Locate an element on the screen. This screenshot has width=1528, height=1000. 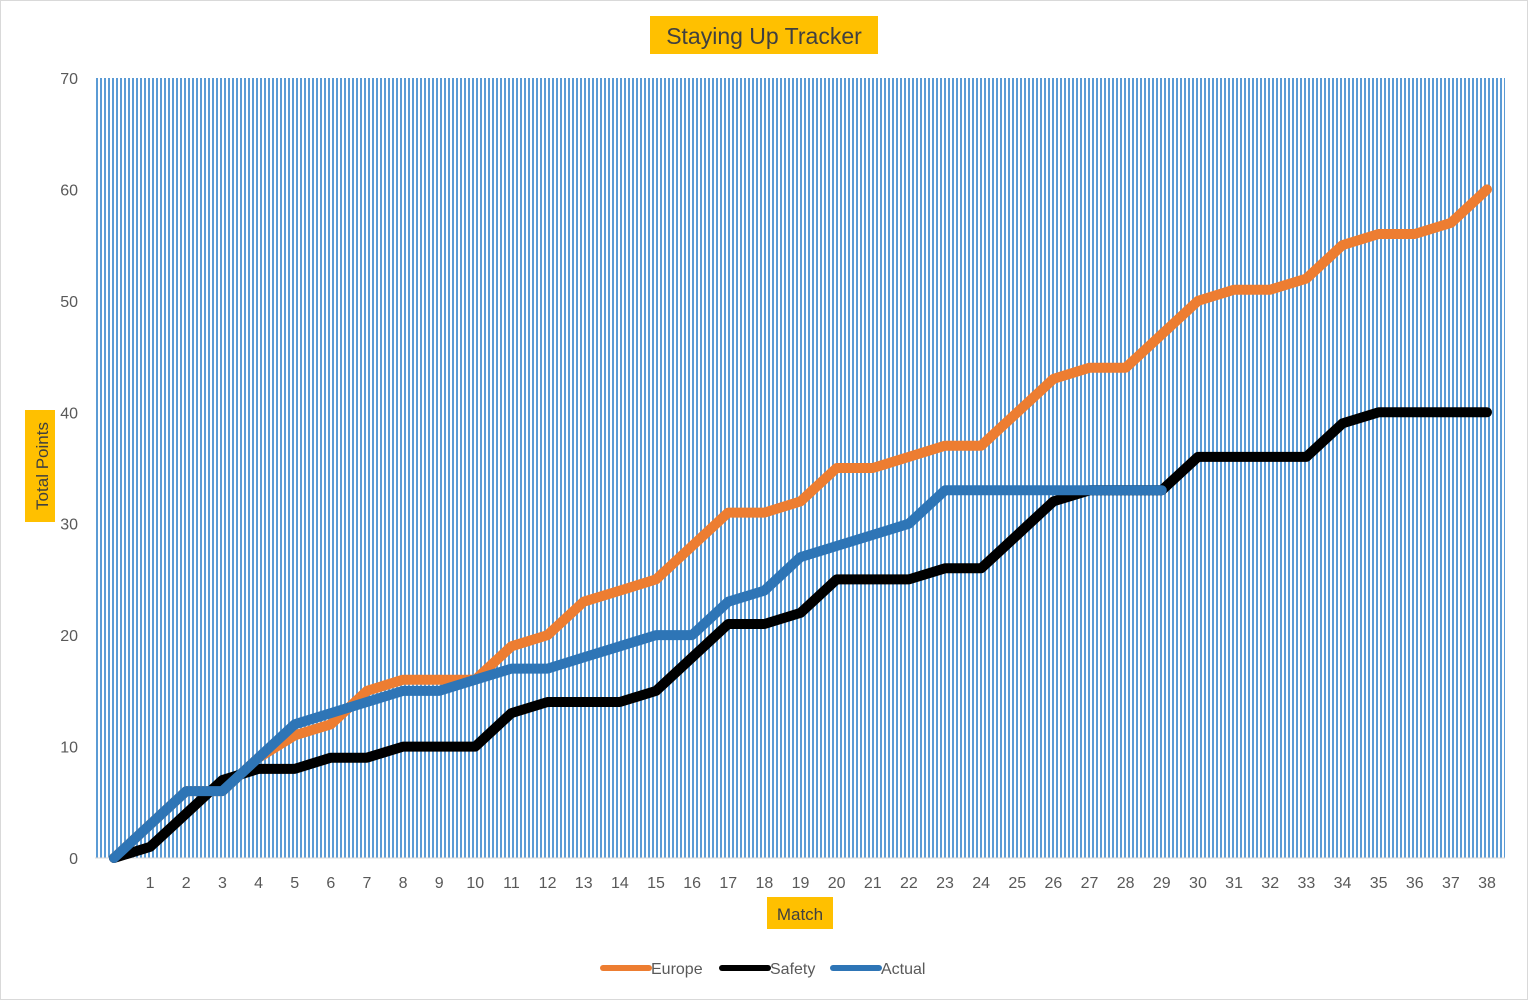
x-tick-label: 38 is located at coordinates (1487, 883).